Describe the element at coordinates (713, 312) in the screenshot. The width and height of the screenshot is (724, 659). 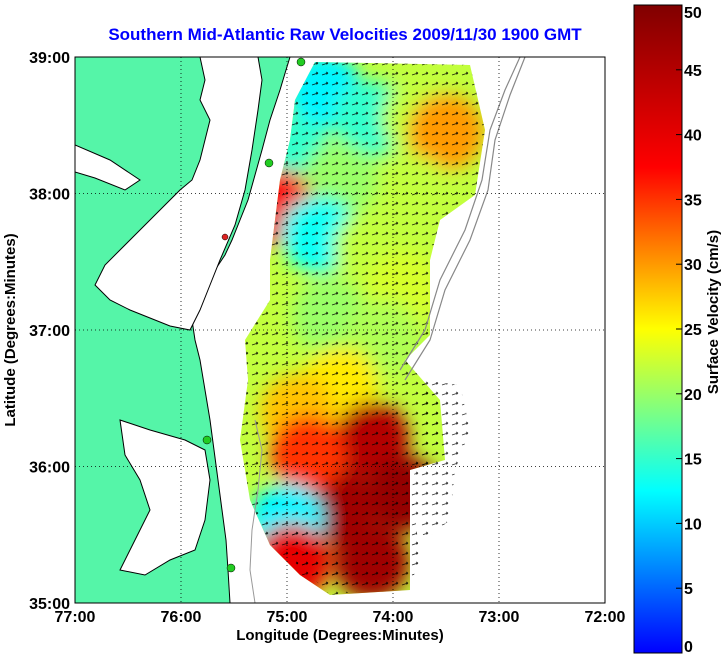
I see `colorbar-label: Surface Velocity (cm/s)` at that location.